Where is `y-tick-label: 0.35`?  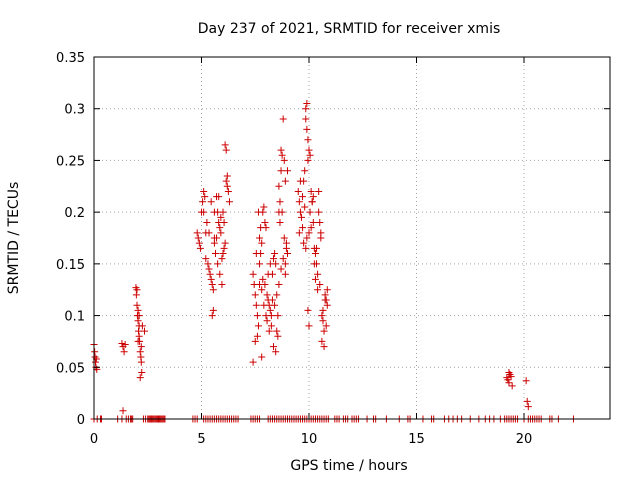 y-tick-label: 0.35 is located at coordinates (70, 58).